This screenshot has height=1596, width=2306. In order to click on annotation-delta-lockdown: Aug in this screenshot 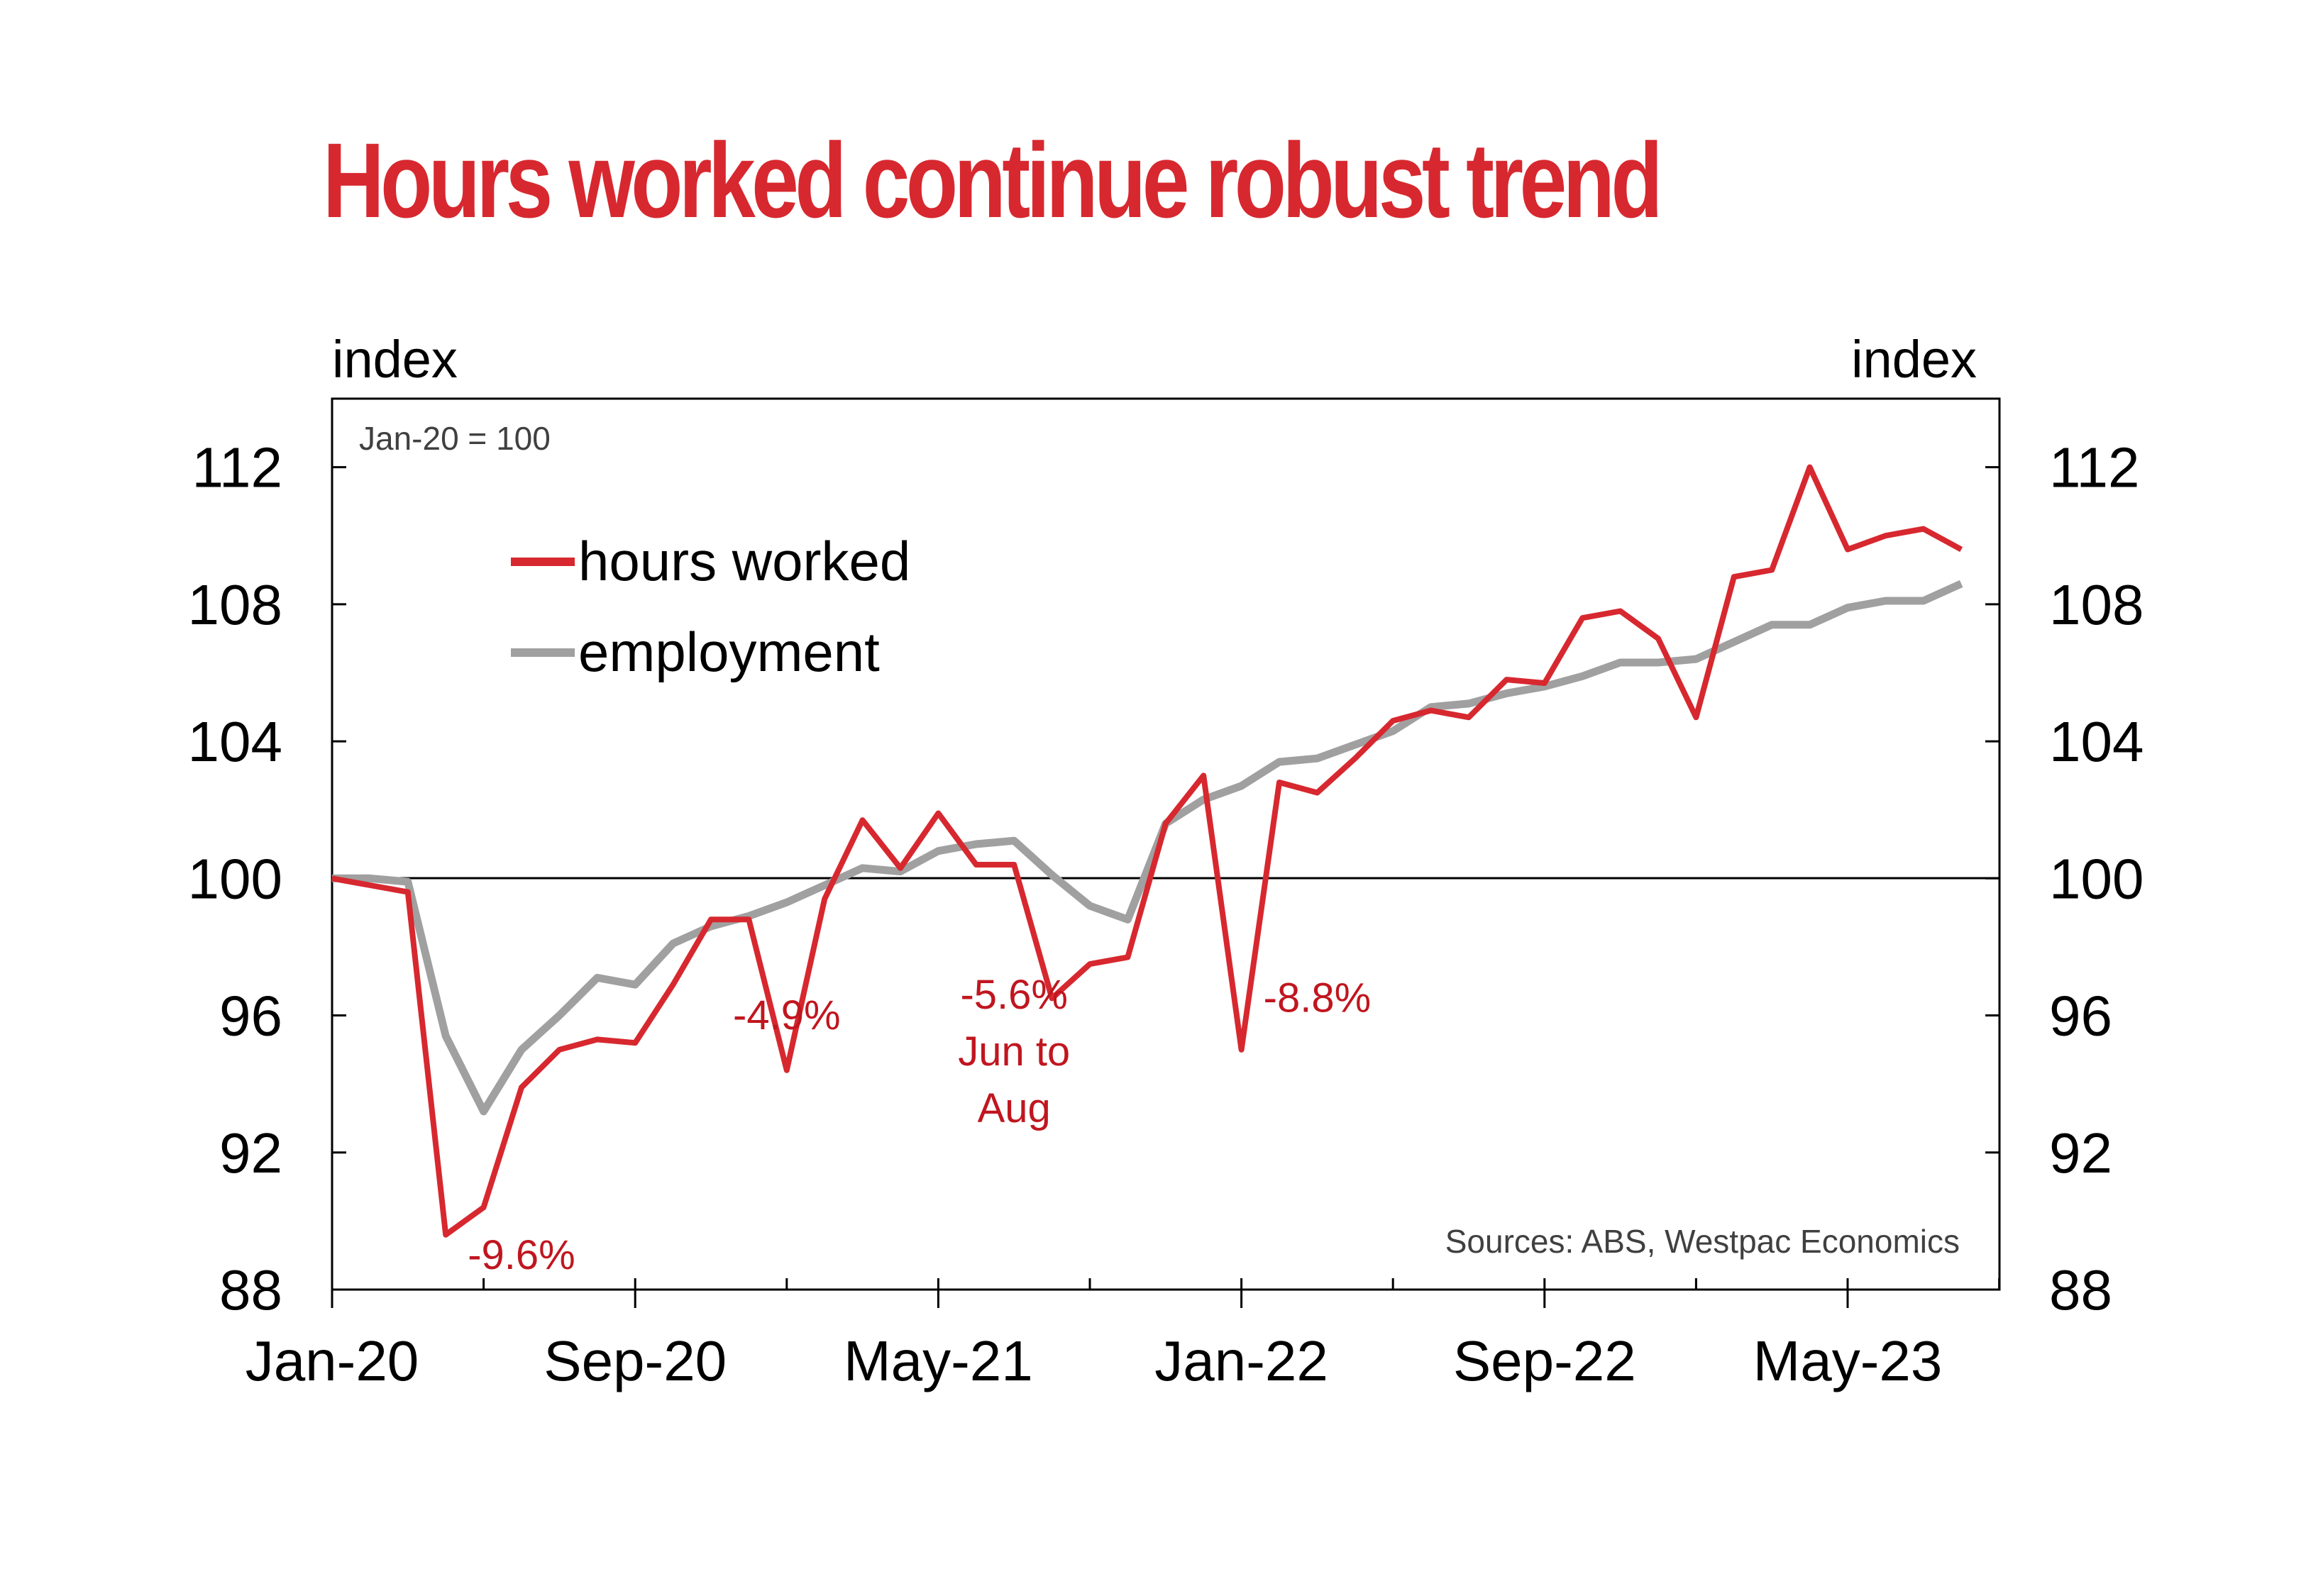, I will do `click(1014, 1108)`.